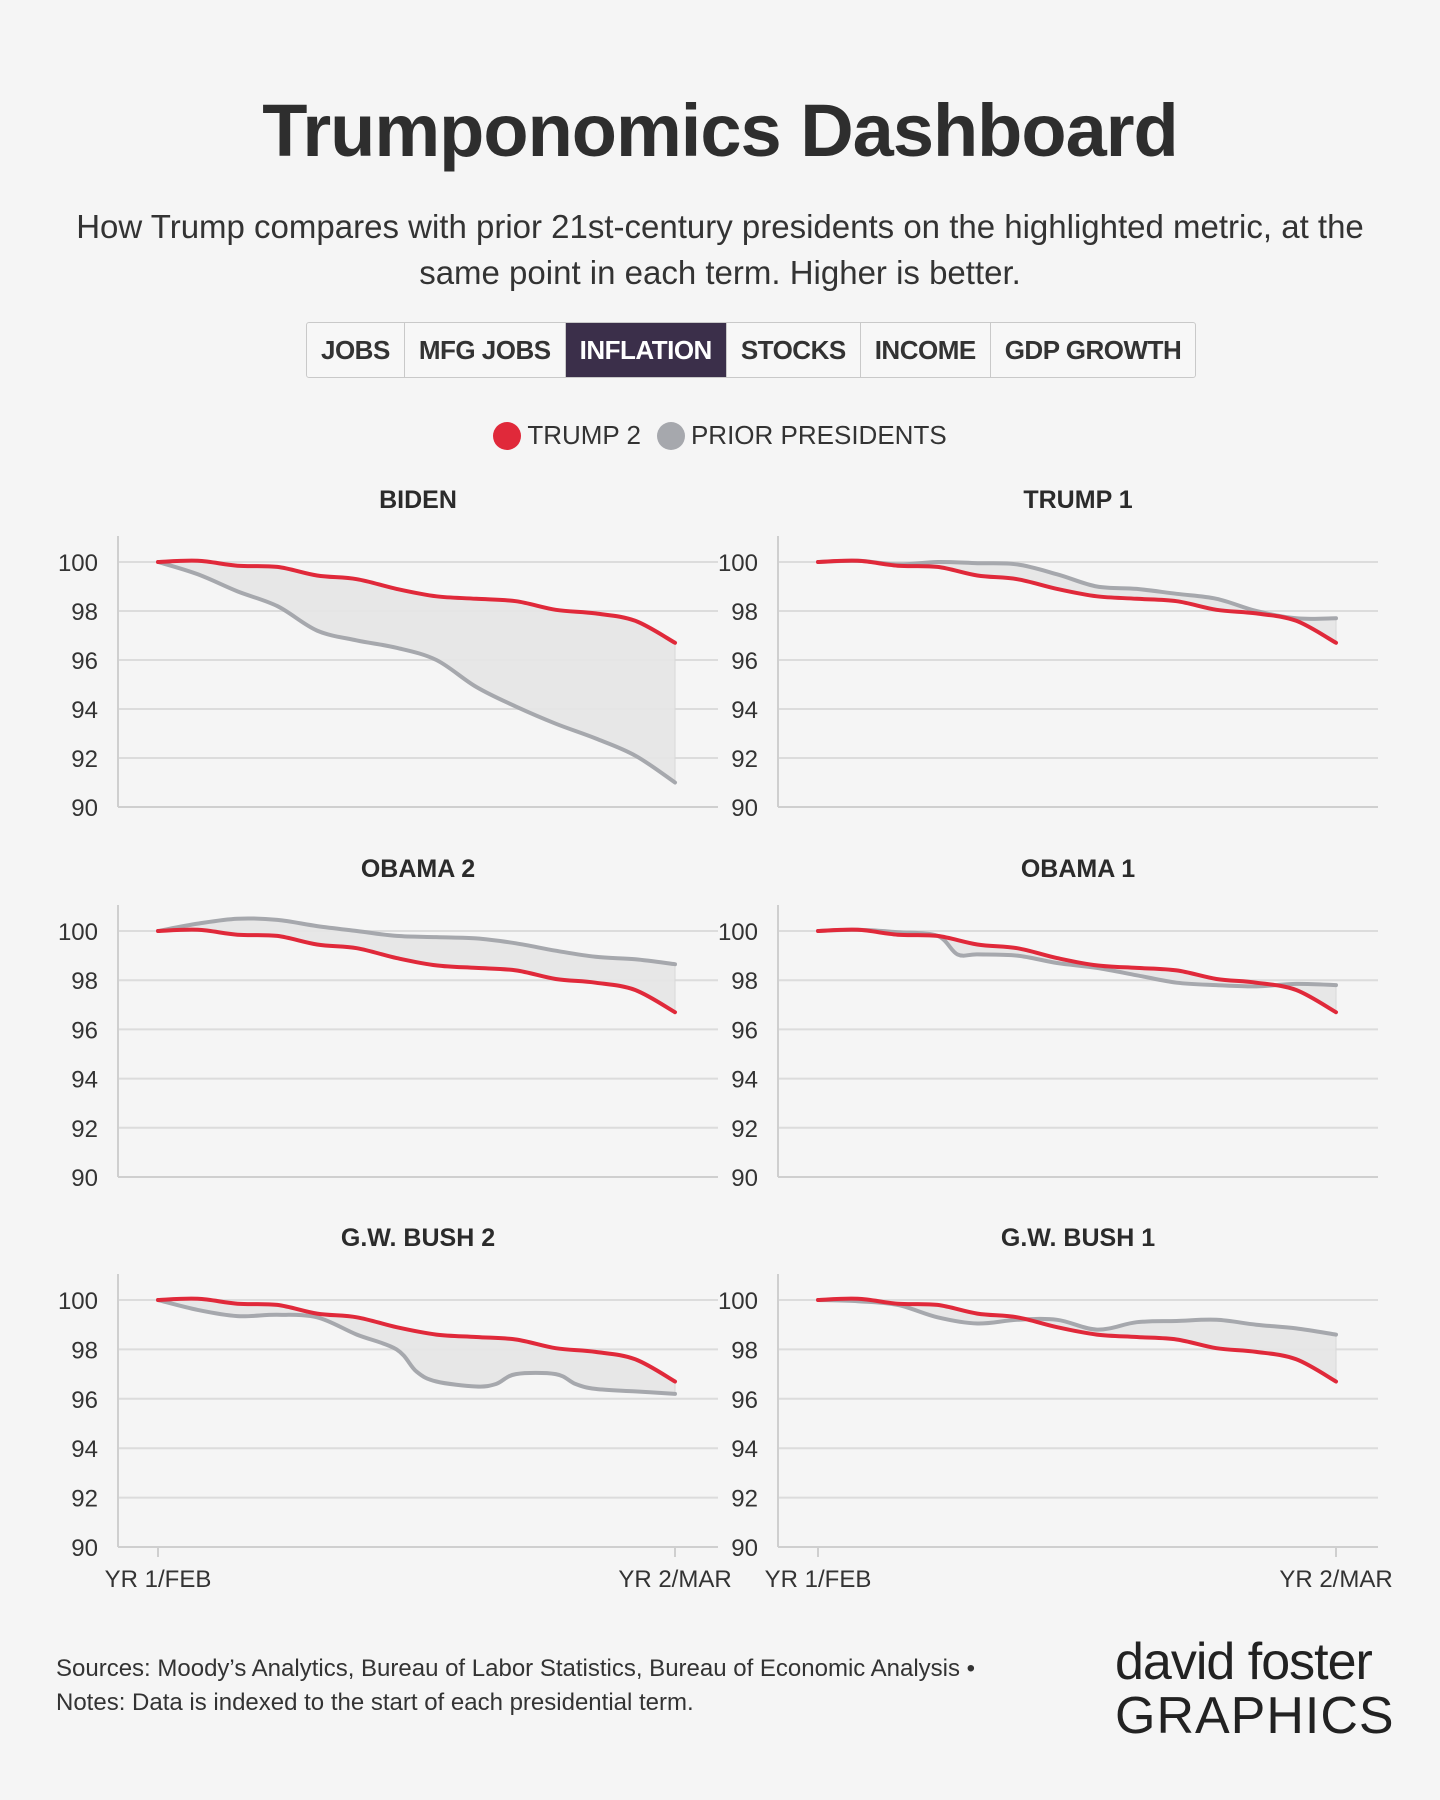  I want to click on panel-obama-1: OBAMA 1 90 92 94 96 98 100, so click(1048, 1023).